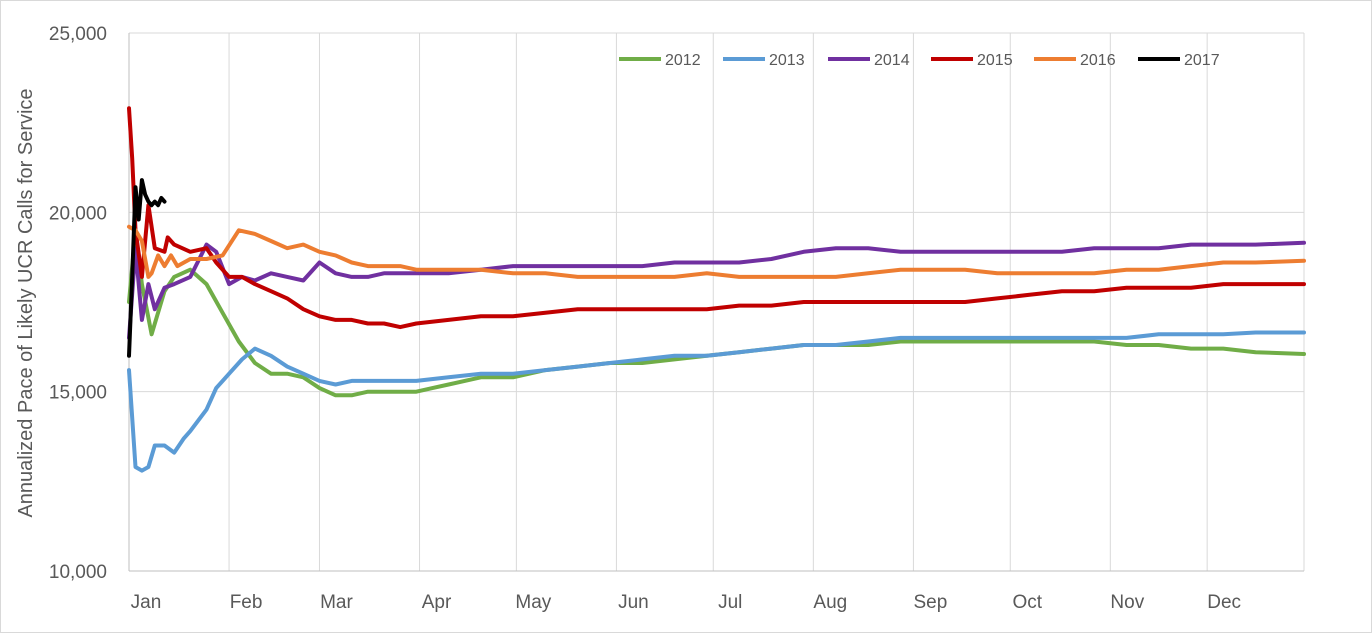 The height and width of the screenshot is (637, 1372). I want to click on legend: 2012 2013 2014 2015 2016 2017, so click(919, 60).